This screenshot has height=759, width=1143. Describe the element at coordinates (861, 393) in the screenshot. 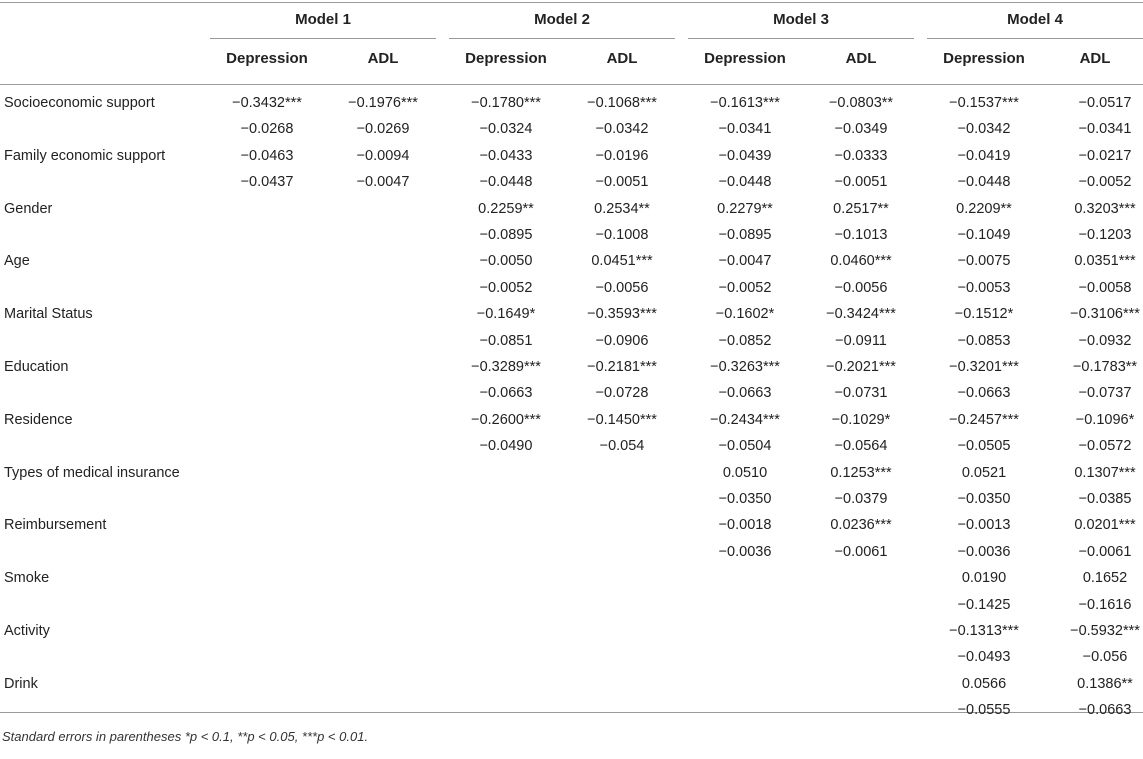

I see `standard-error-cell: −0.0731` at that location.